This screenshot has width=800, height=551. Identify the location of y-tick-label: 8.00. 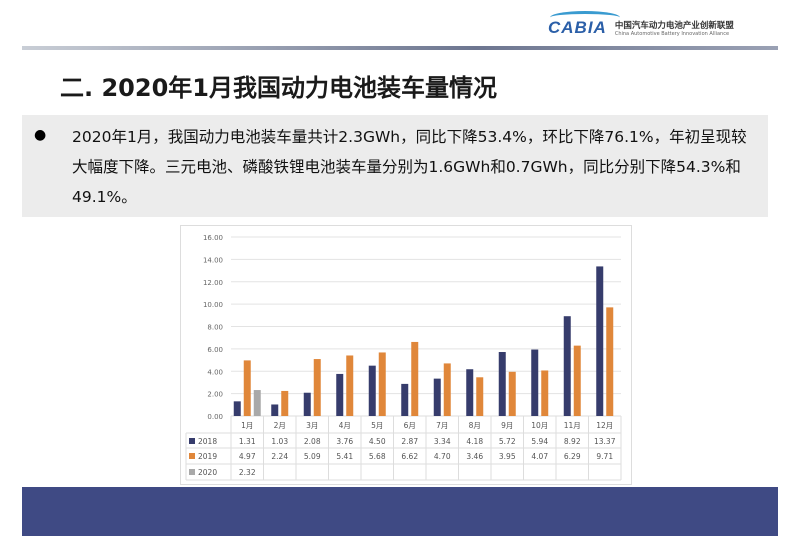
(215, 328).